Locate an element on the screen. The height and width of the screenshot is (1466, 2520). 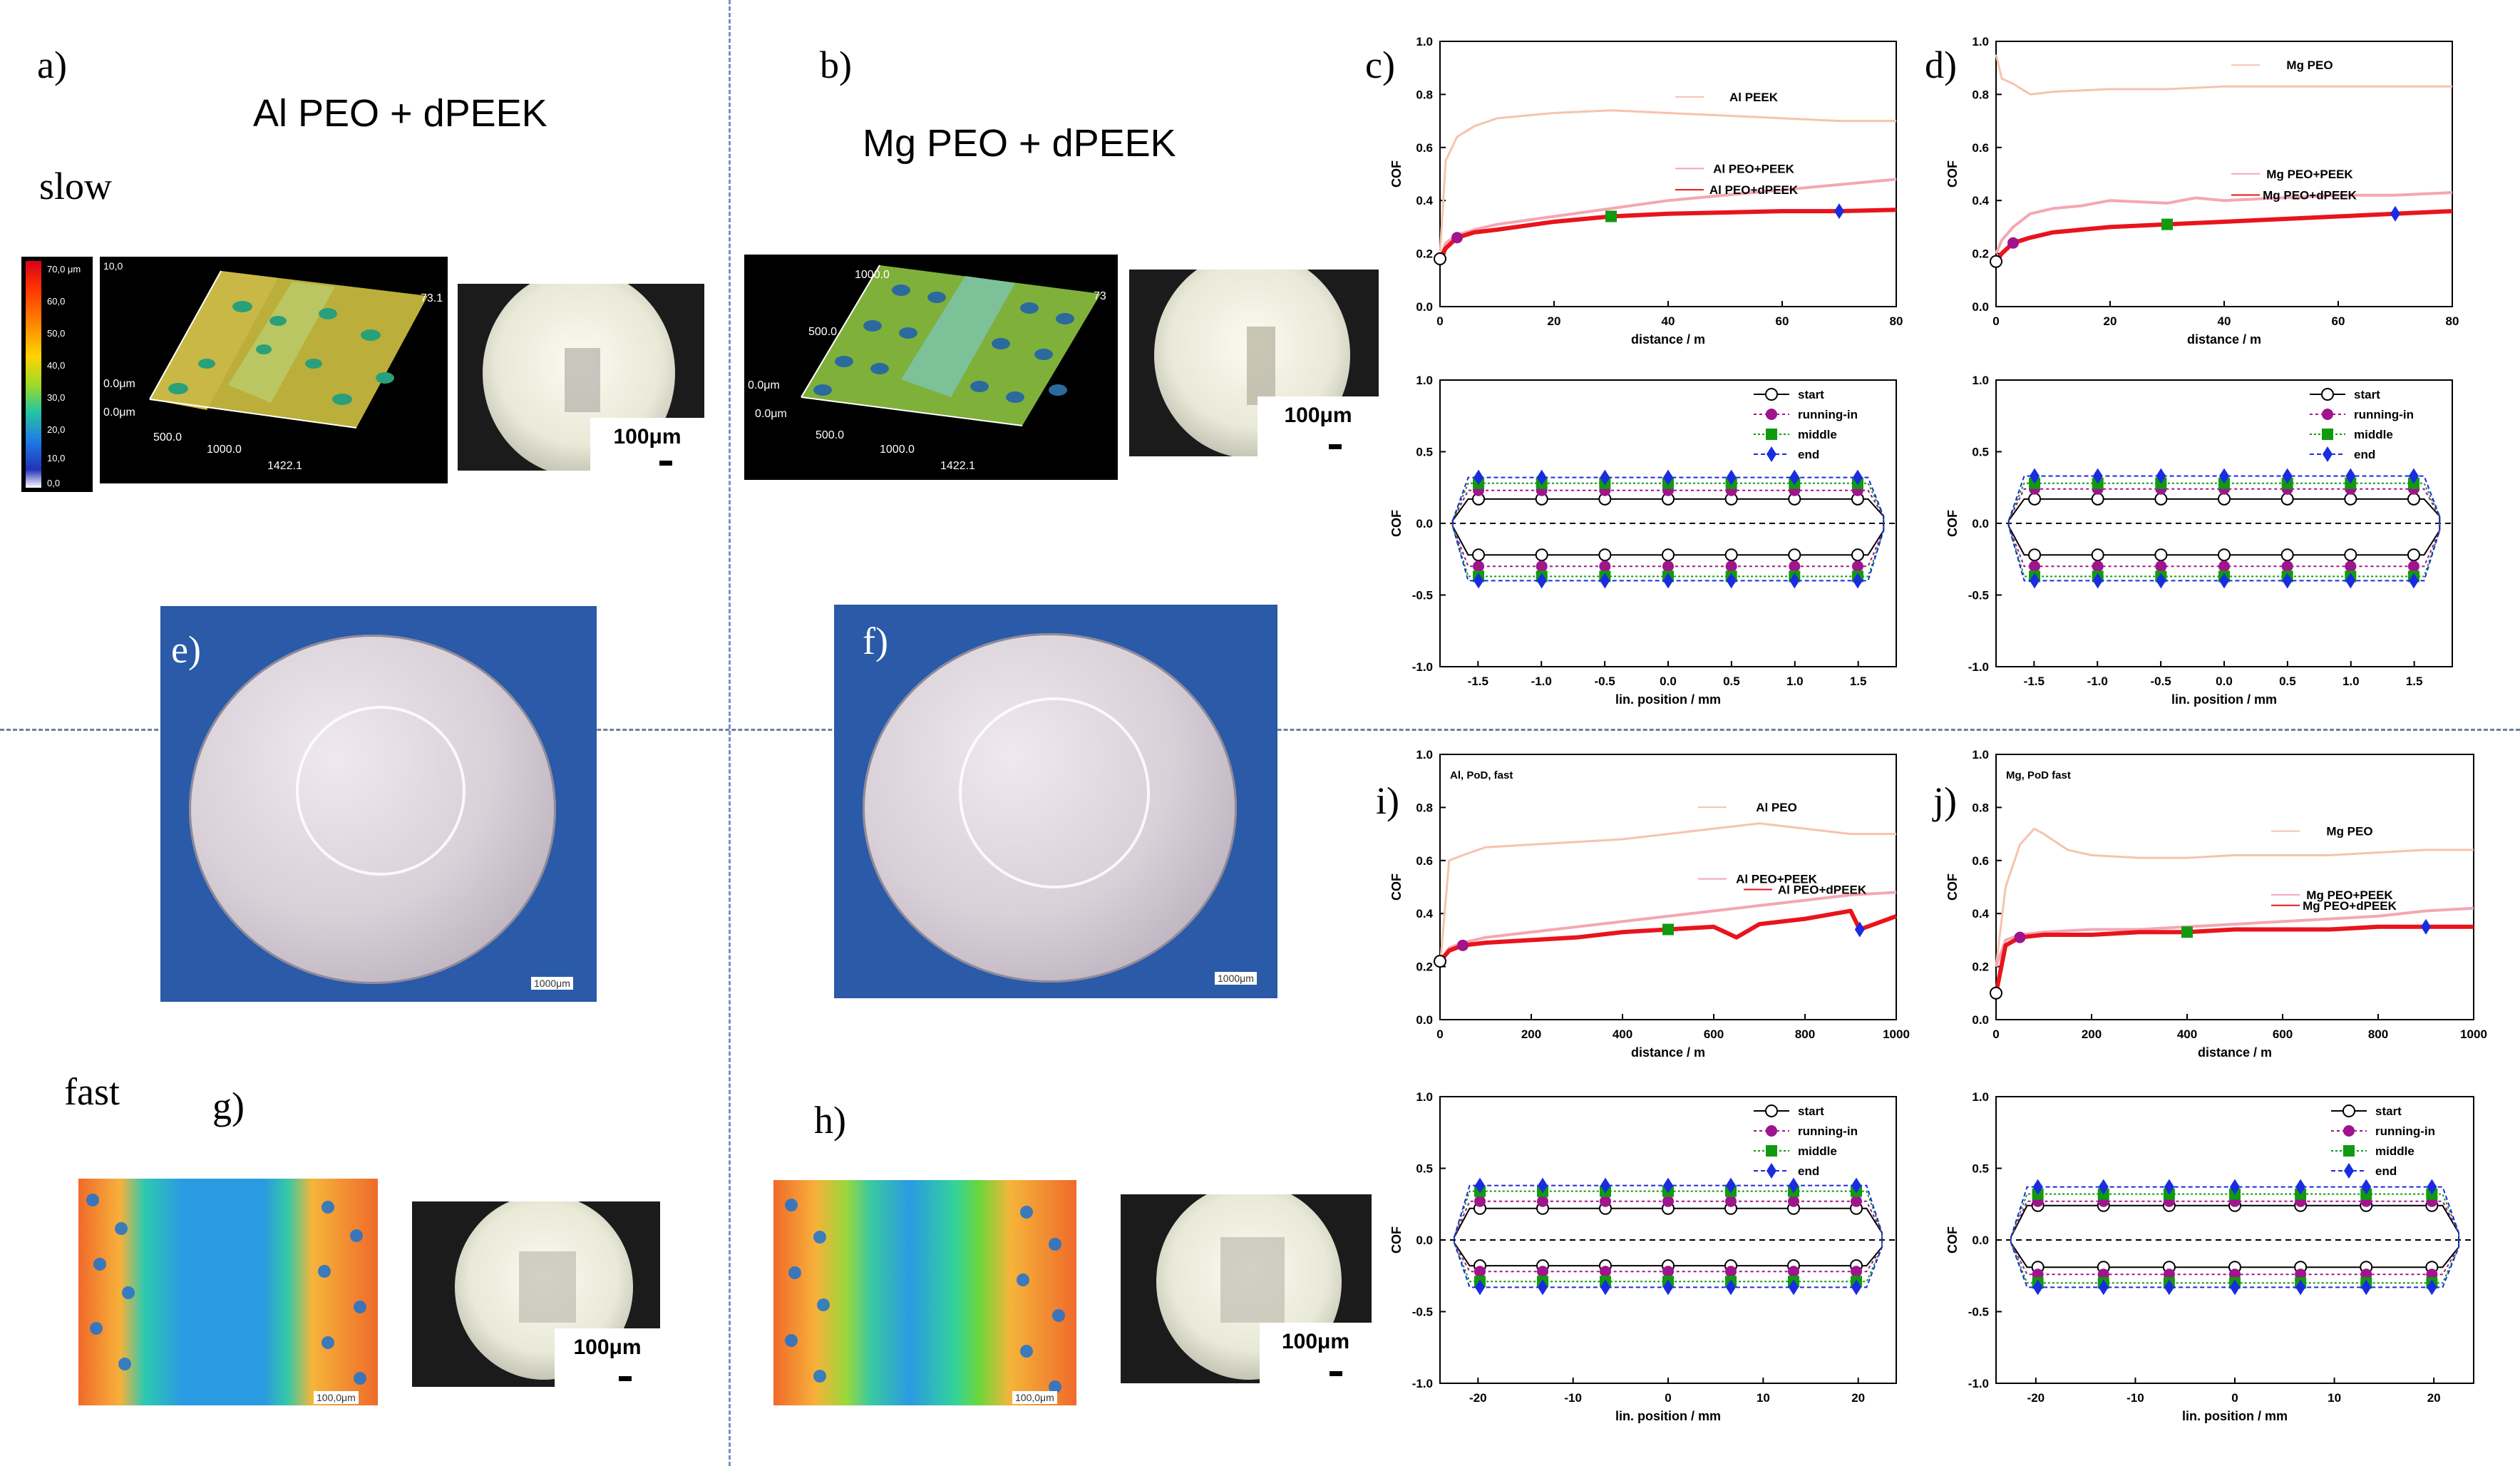
chart-c-xtick-label: 40 is located at coordinates (1668, 321).